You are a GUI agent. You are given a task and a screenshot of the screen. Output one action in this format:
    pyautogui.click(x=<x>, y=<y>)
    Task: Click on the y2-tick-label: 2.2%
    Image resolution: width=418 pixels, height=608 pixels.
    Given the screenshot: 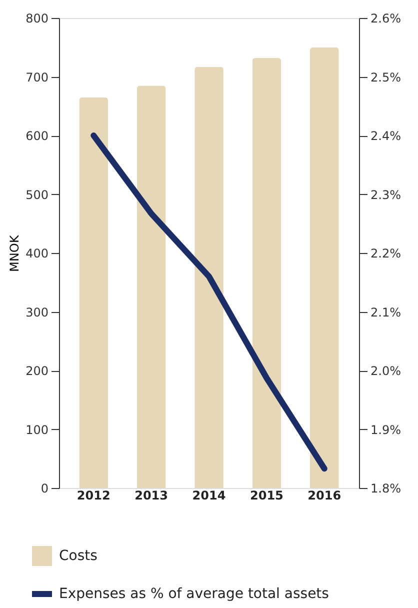 What is the action you would take?
    pyautogui.click(x=385, y=253)
    